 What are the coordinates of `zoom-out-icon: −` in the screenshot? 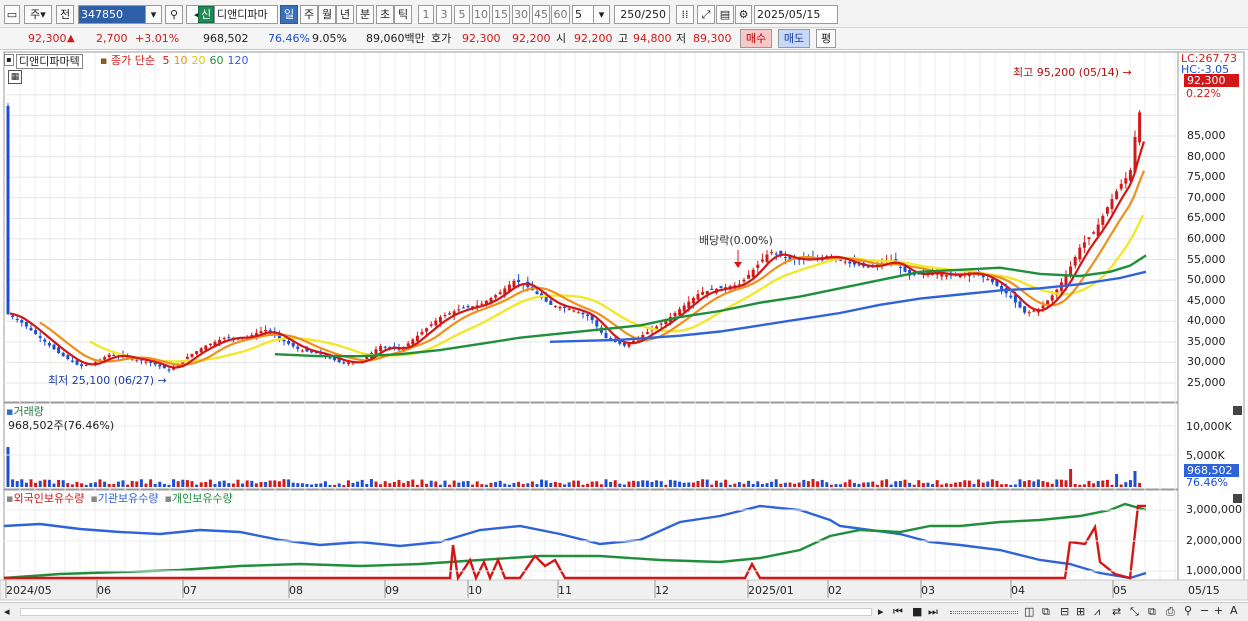 It's located at (1205, 610).